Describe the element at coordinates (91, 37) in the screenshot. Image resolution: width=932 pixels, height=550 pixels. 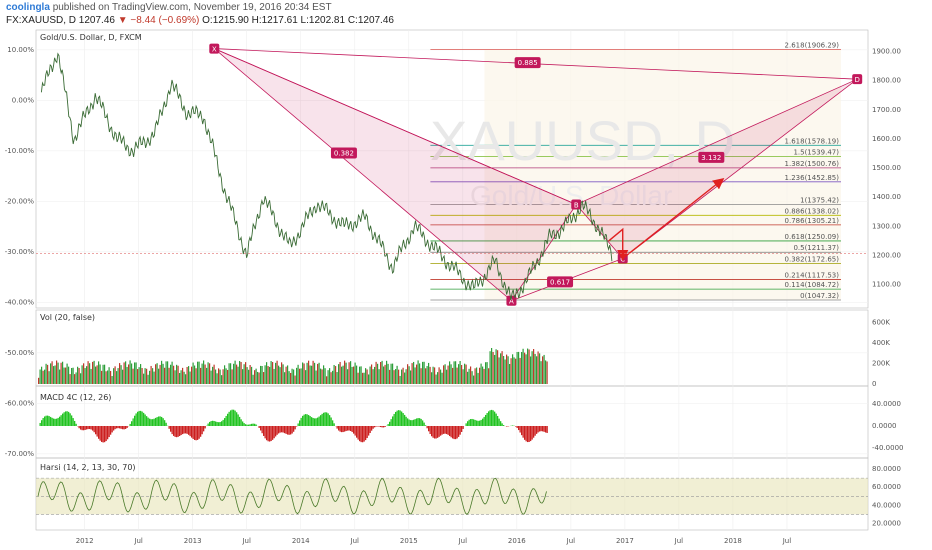
I see `main-pane-title: Gold/U.S. Dollar, D, FXCM` at that location.